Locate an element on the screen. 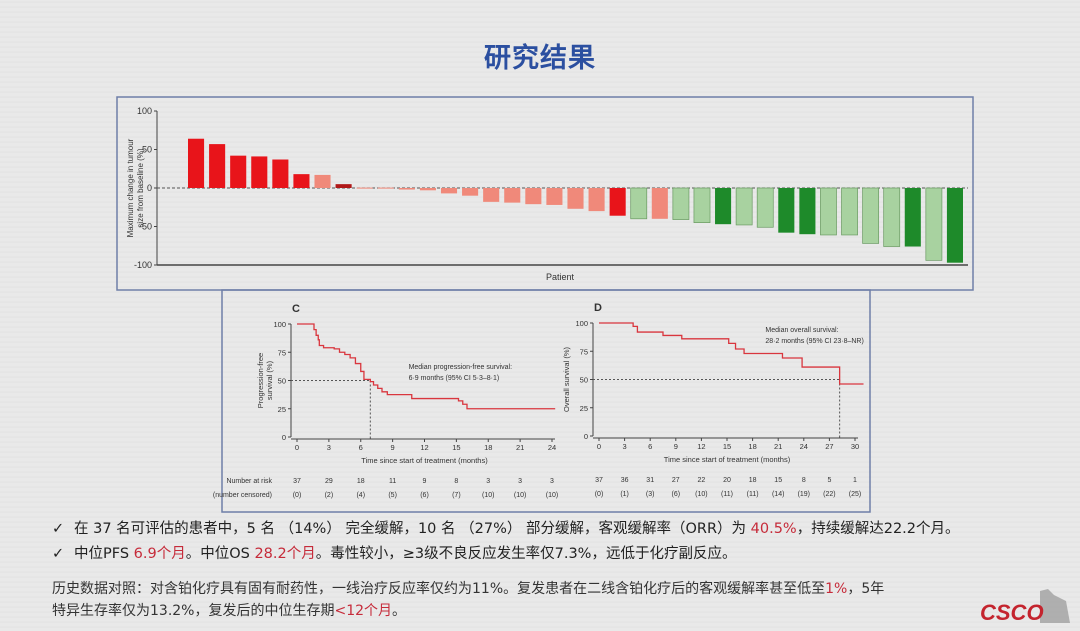 This screenshot has height=631, width=1080. median-annotation-line1: Median overall survival: is located at coordinates (801, 330).